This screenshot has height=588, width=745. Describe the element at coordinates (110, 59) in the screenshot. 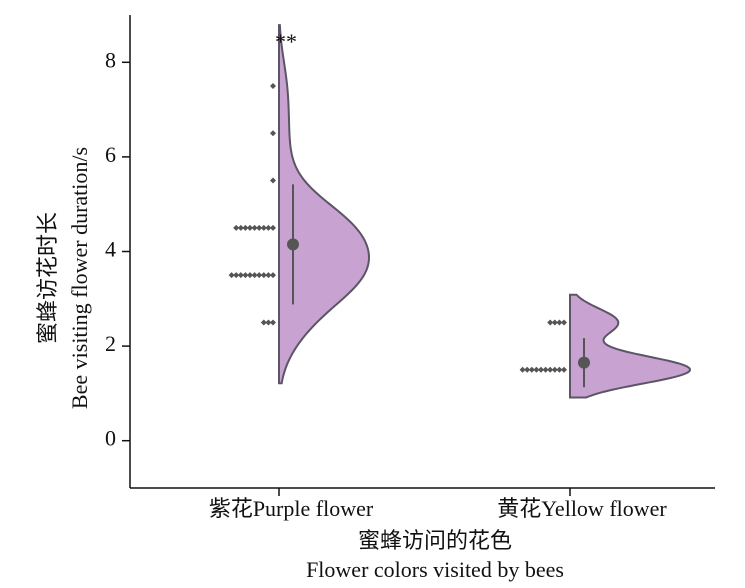

I see `y-tick-label: 8` at that location.